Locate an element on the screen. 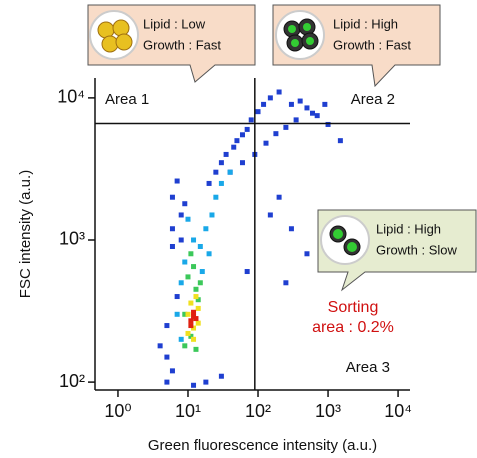 The height and width of the screenshot is (458, 477). callout-text: Lipid : High is located at coordinates (365, 23).